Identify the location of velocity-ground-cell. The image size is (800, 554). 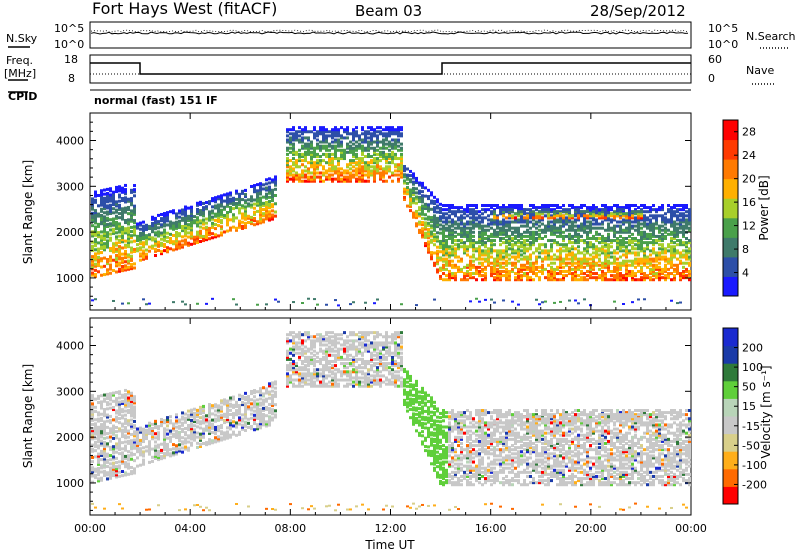
(197, 504).